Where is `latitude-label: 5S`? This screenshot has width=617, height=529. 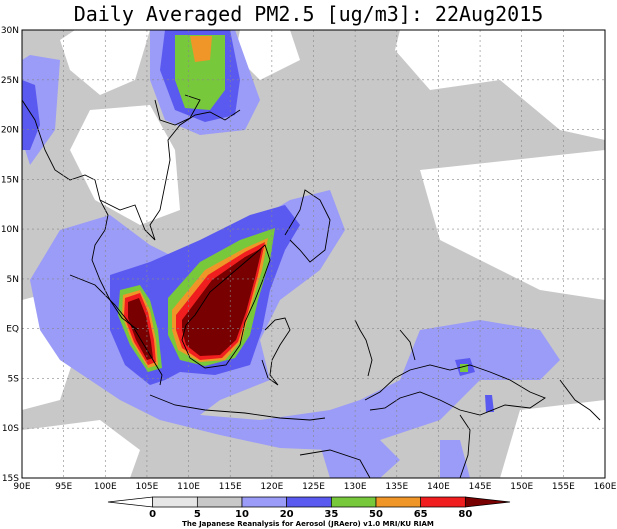 latitude-label: 5S is located at coordinates (14, 379).